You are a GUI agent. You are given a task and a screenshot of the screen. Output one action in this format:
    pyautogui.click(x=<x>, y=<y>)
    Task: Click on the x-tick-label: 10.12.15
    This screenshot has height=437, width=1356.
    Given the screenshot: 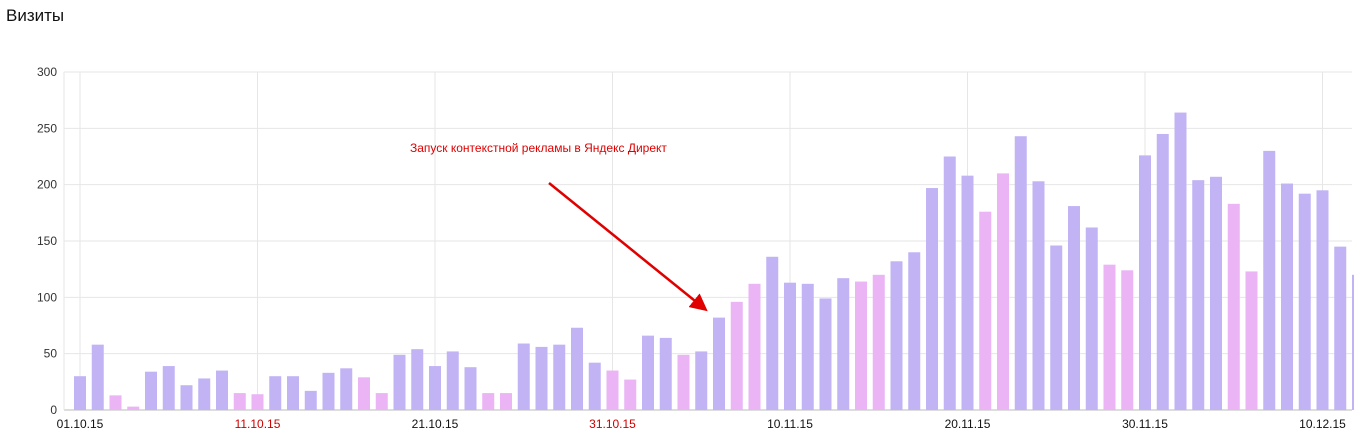 What is the action you would take?
    pyautogui.click(x=1322, y=424)
    